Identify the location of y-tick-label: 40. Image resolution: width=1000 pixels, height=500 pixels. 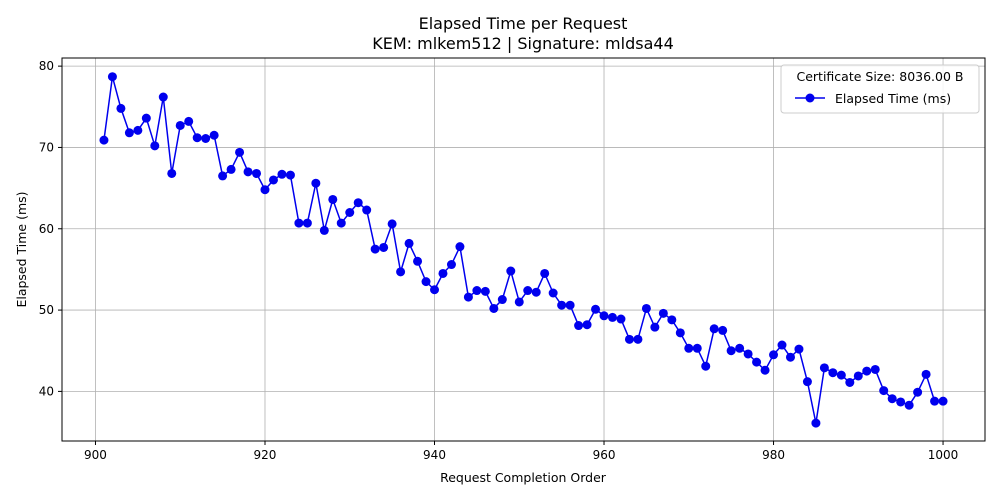
(46, 391).